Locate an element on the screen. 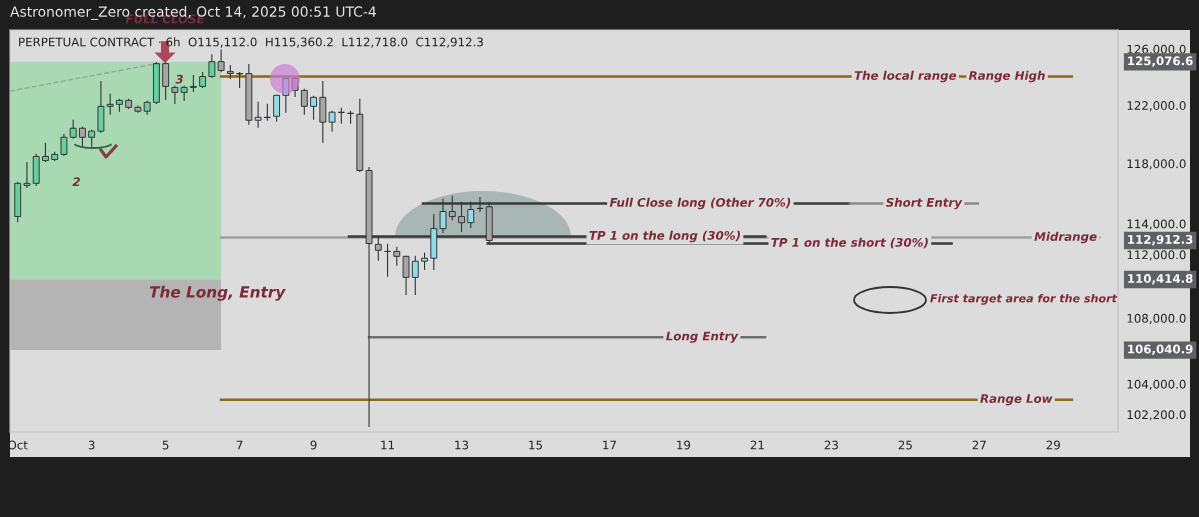 The width and height of the screenshot is (1199, 517). x-tick-label: 11 is located at coordinates (387, 445).